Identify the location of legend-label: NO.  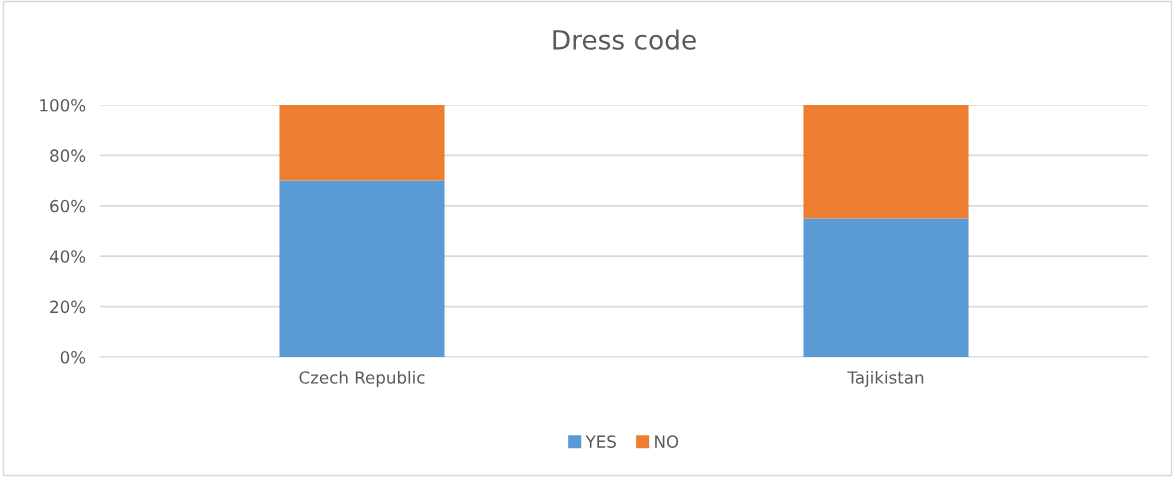
(667, 441).